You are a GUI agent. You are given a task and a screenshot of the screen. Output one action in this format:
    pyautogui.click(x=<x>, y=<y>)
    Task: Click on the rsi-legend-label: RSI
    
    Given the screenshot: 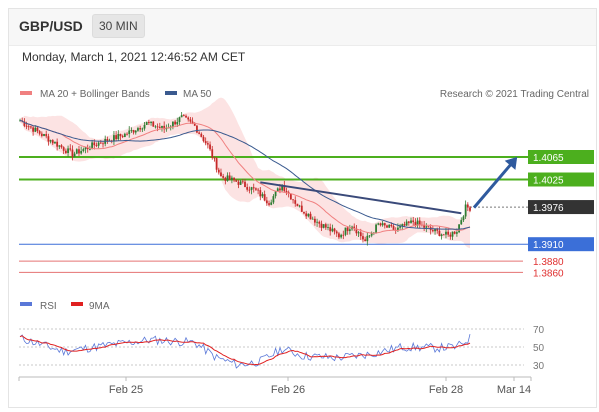 What is the action you would take?
    pyautogui.click(x=48, y=306)
    